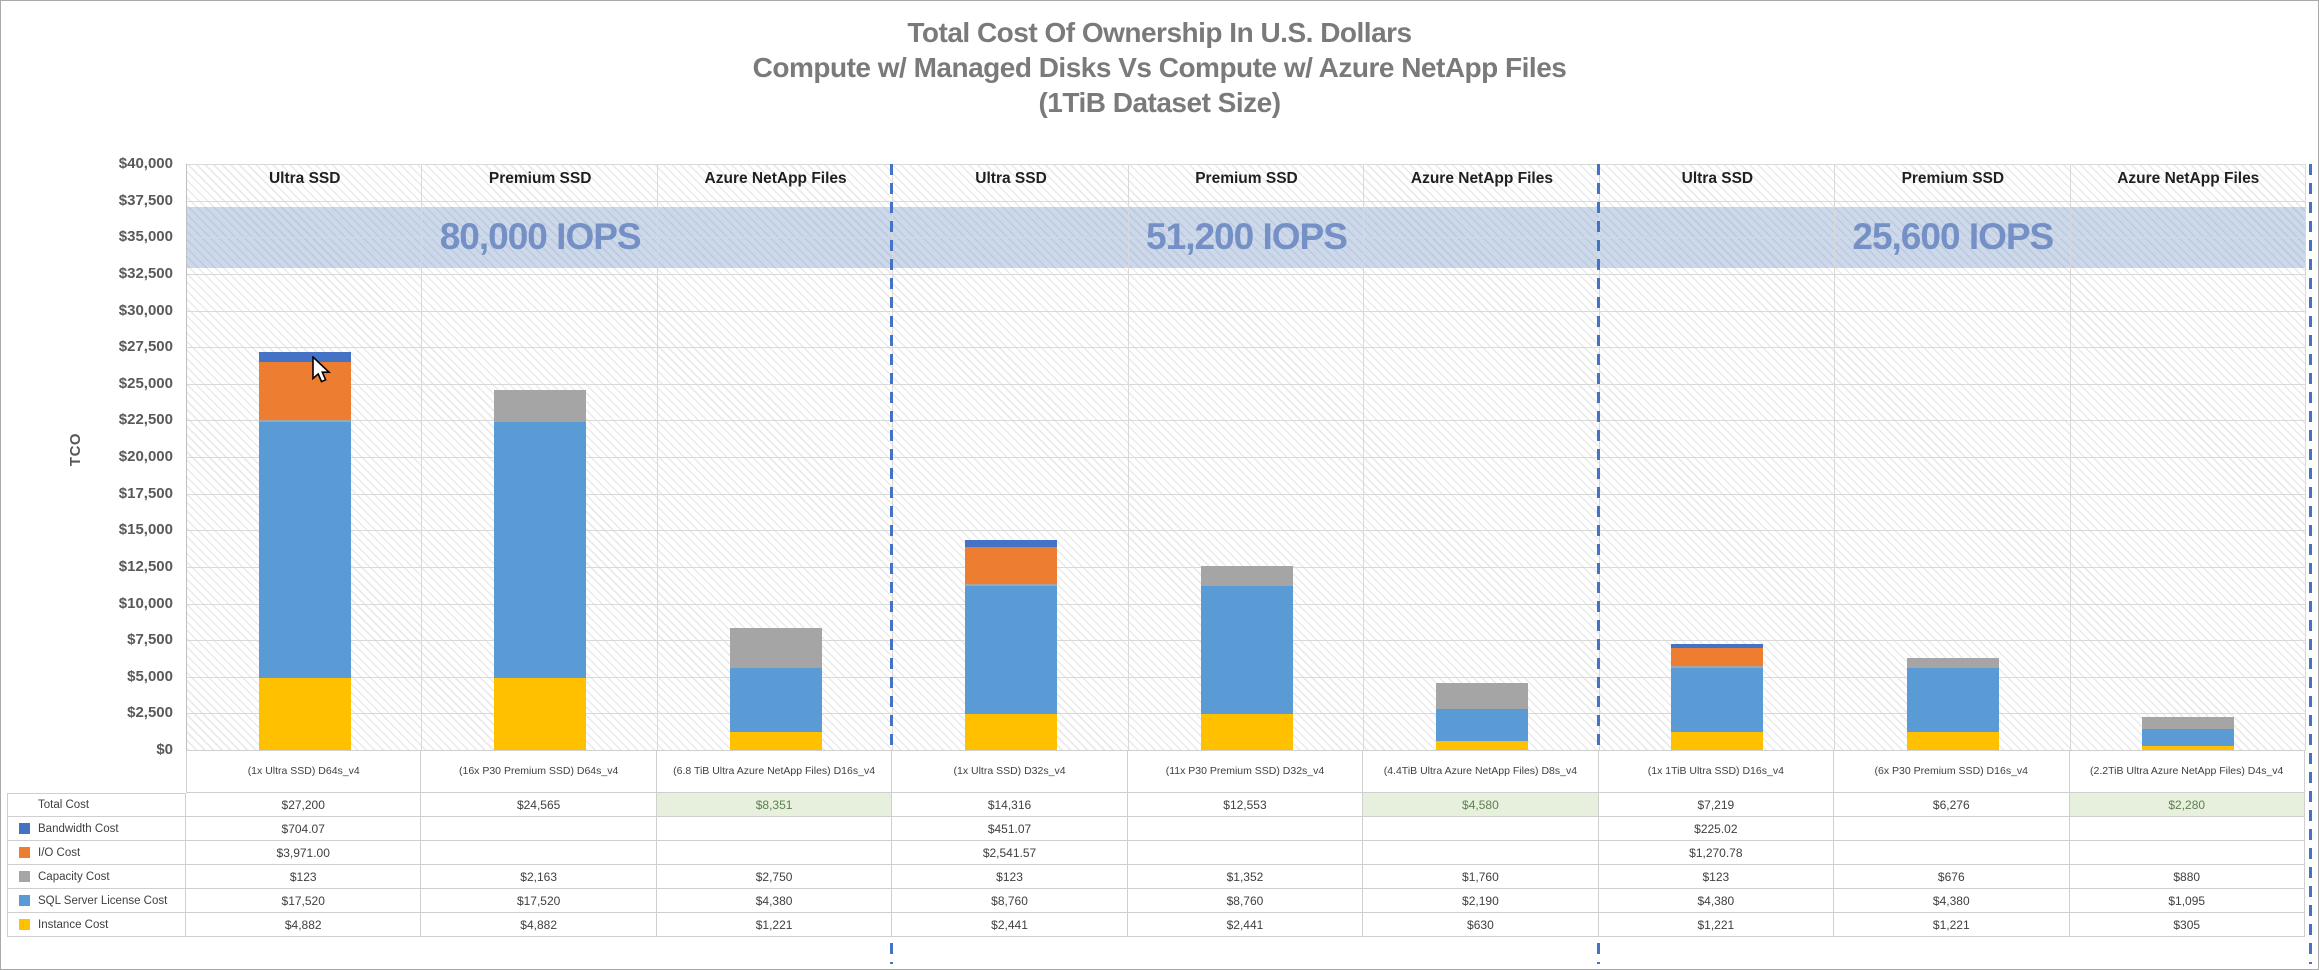  What do you see at coordinates (96, 771) in the screenshot?
I see `table-corner-cell` at bounding box center [96, 771].